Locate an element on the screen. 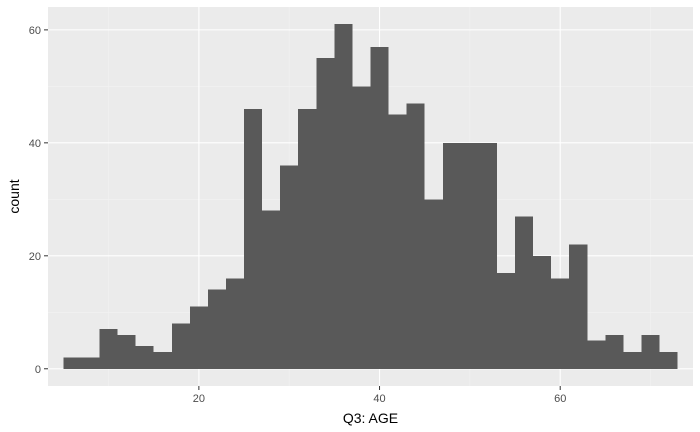 The height and width of the screenshot is (432, 700). y-axis-title: count is located at coordinates (14, 196).